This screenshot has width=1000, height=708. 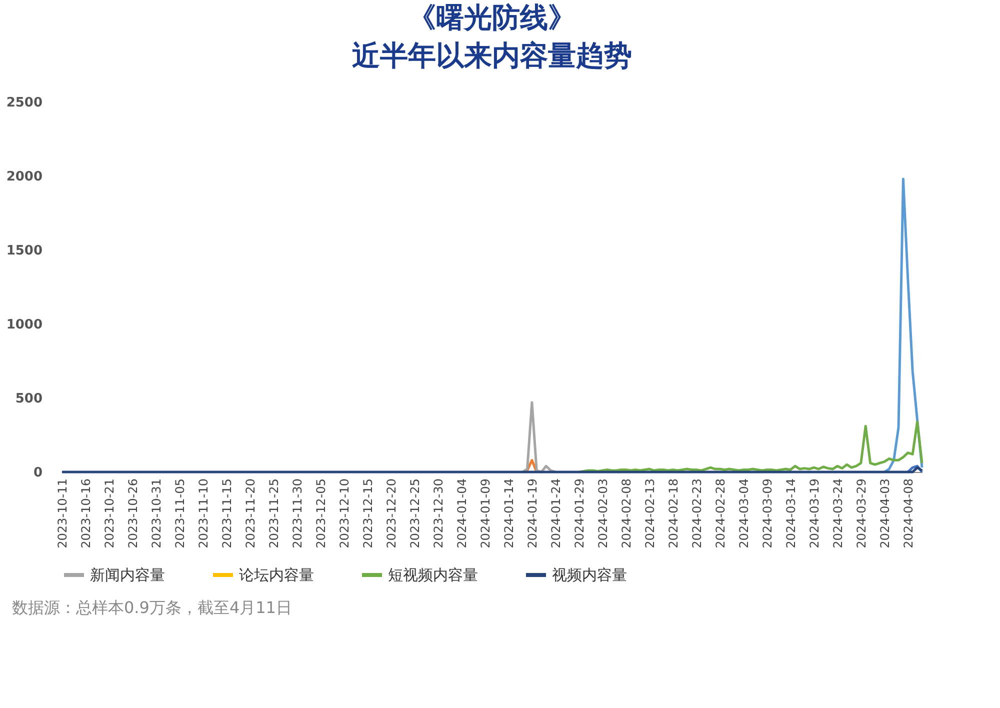 I want to click on x-tick-label: 2024-04-08, so click(x=908, y=513).